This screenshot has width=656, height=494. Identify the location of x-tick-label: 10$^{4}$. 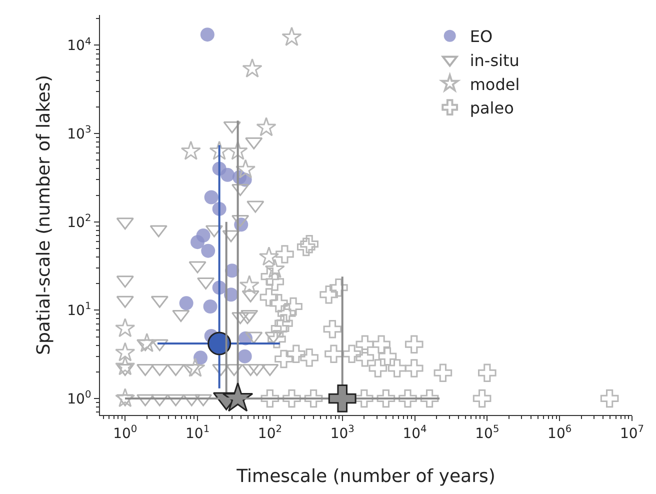
(414, 433).